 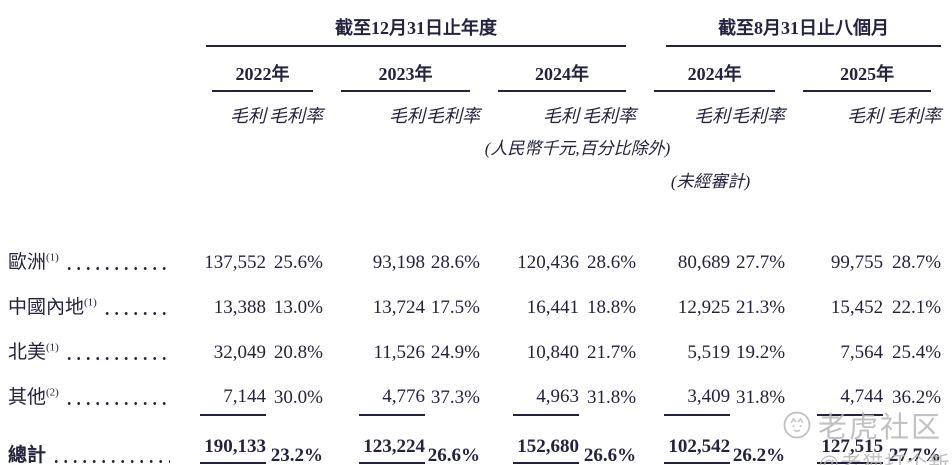 I want to click on cell-gpm-total: 23.2%, so click(x=296, y=455).